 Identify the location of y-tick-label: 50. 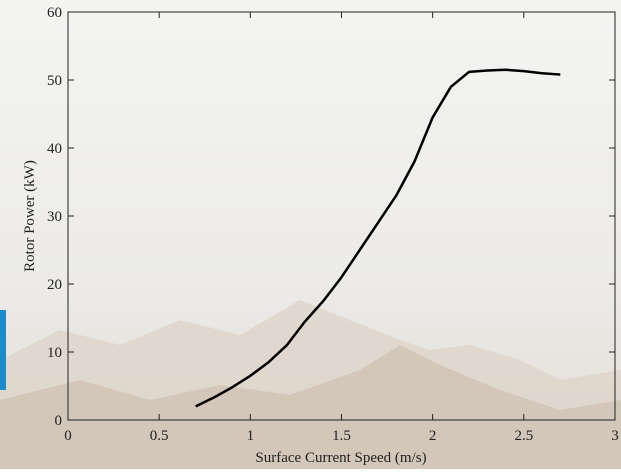
(54, 81).